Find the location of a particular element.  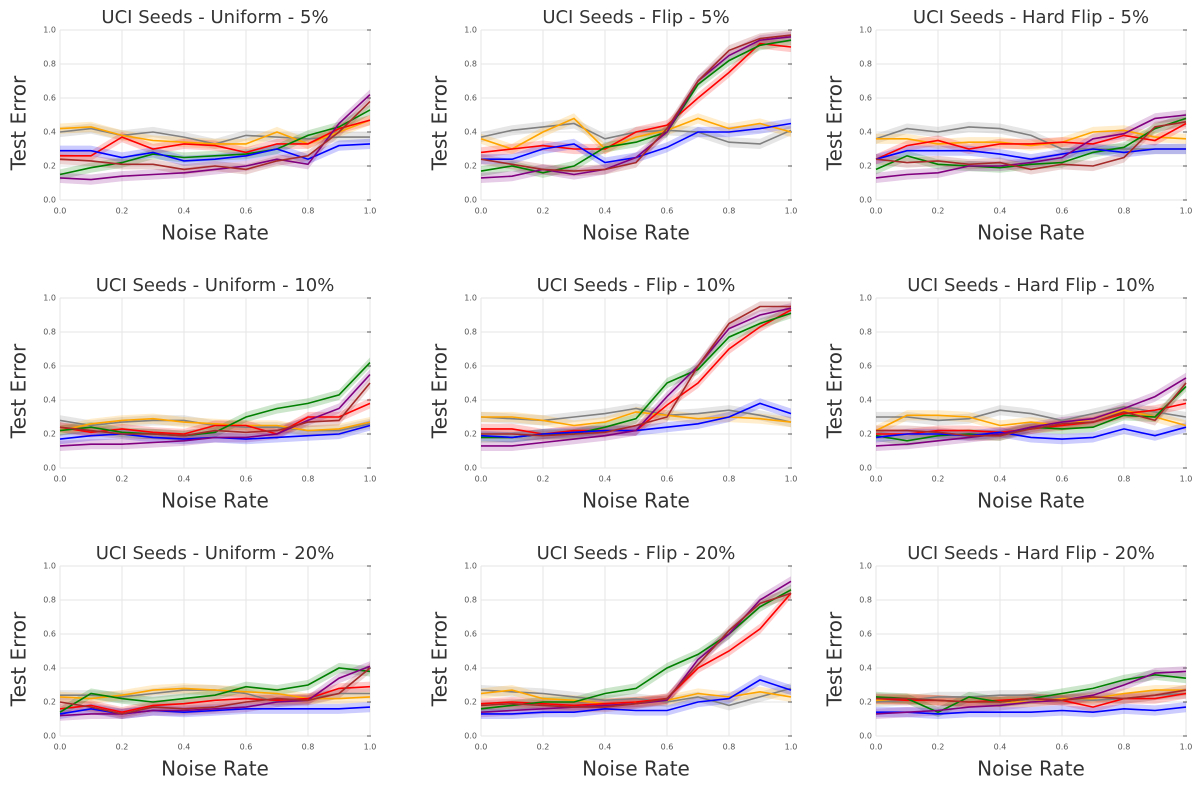

chart-title: UCI Seeds - Flip - 10% is located at coordinates (636, 285).